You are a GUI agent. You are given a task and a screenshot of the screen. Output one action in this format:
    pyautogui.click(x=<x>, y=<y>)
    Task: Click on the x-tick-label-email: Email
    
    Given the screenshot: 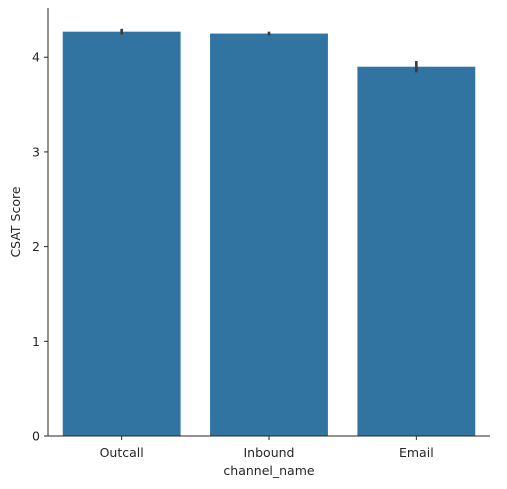 What is the action you would take?
    pyautogui.click(x=416, y=452)
    